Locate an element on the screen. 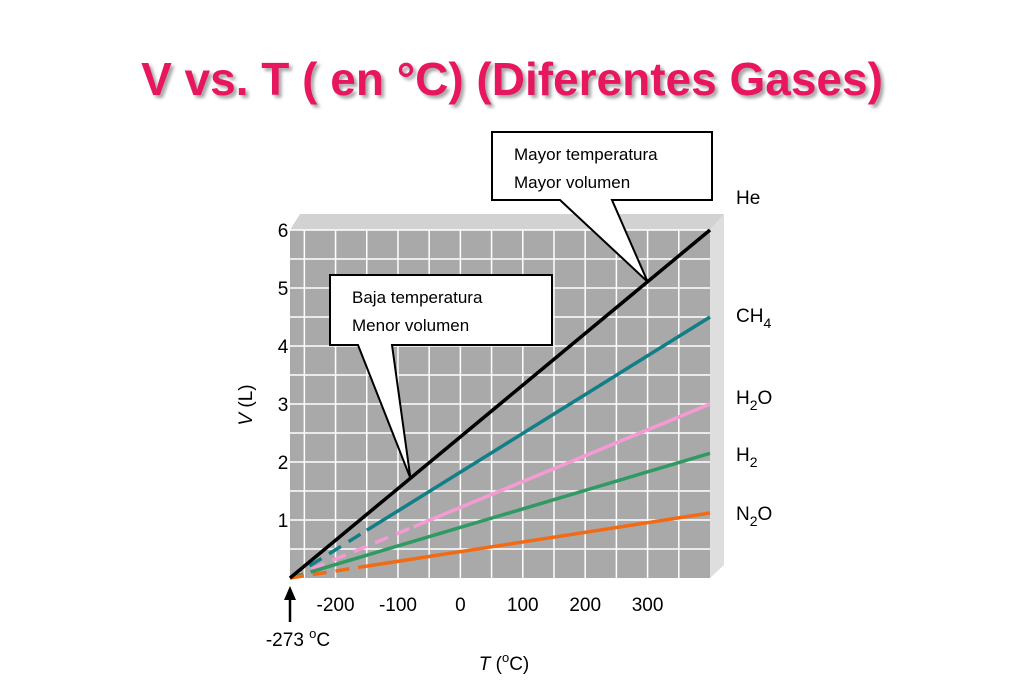  absolute-zero-marker: -273 oC is located at coordinates (298, 618).